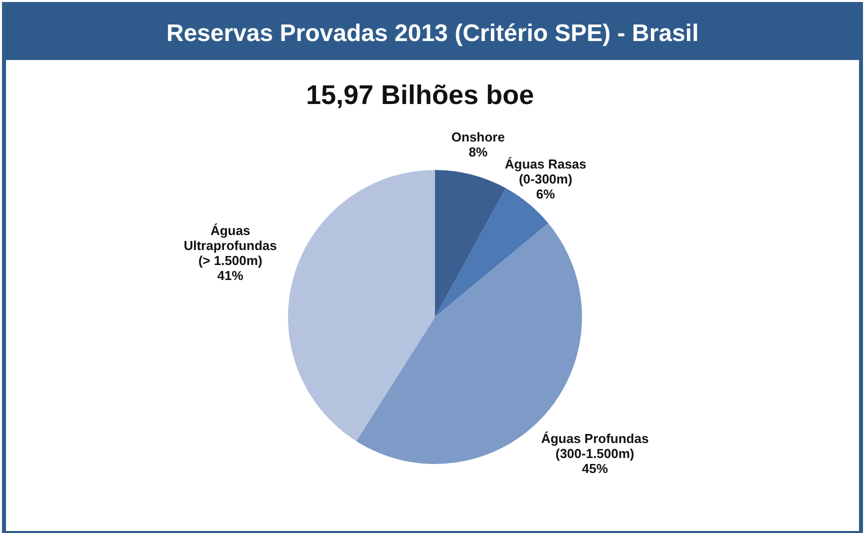  I want to click on chart-title: Reservas Provadas 2013 (Critério SPE) - Brasil, so click(432, 33).